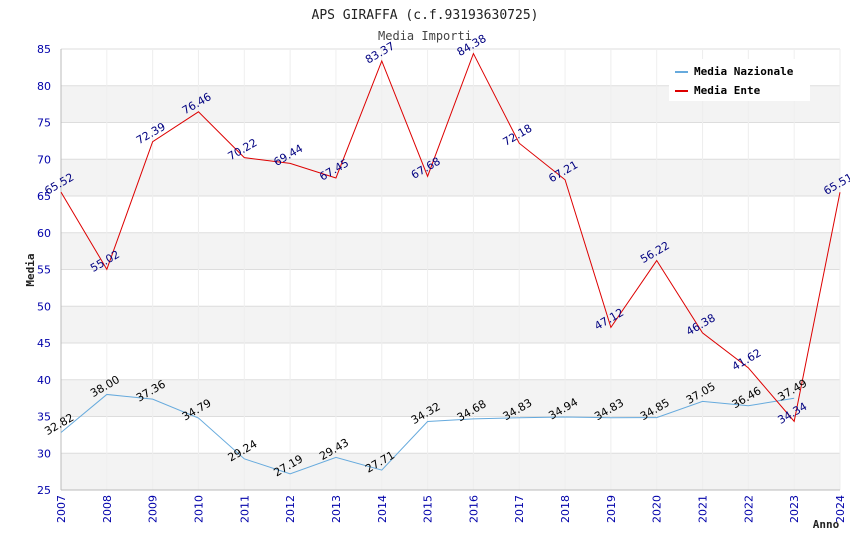 This screenshot has width=850, height=550. What do you see at coordinates (657, 509) in the screenshot?
I see `x-tick-label: 2020` at bounding box center [657, 509].